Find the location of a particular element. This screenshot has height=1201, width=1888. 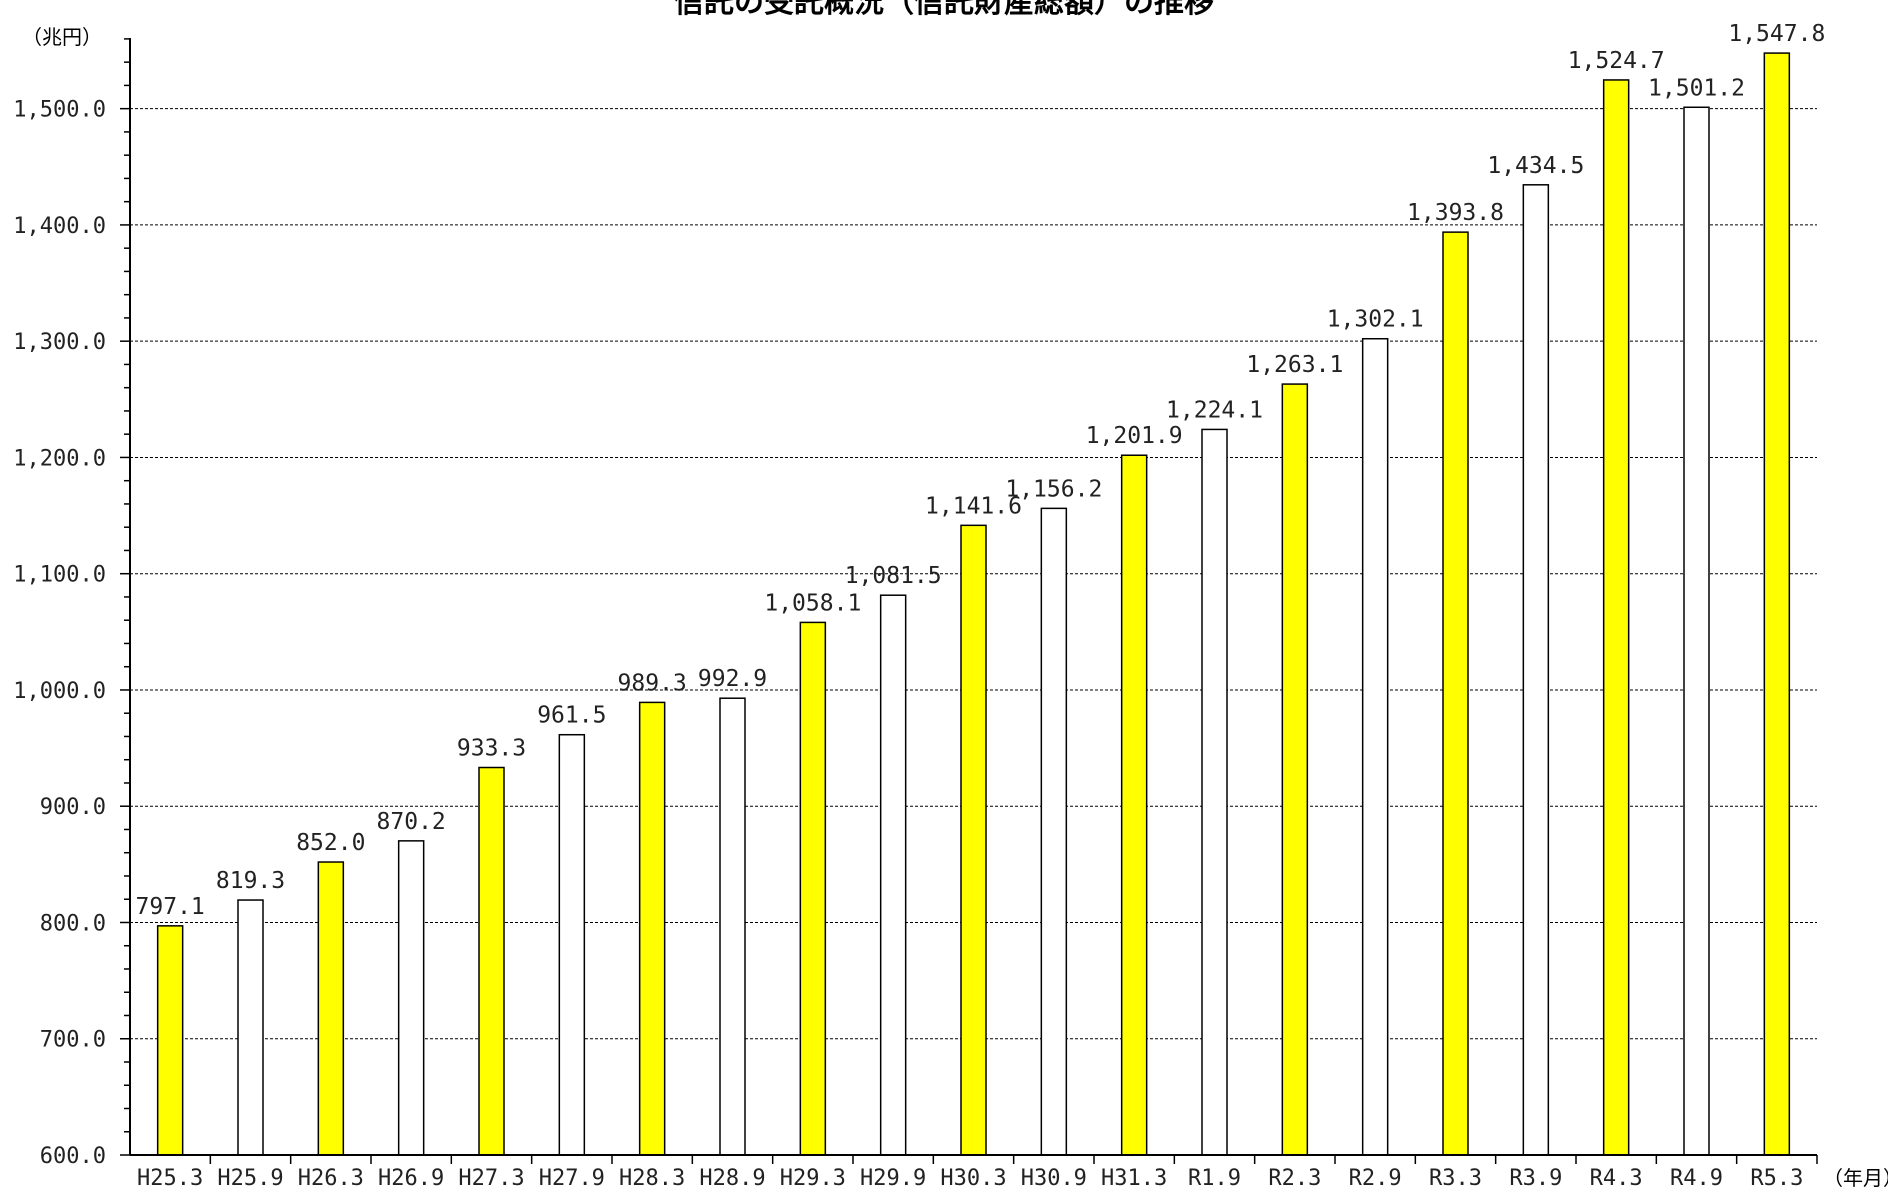

y-axis-unit-label: （兆円） is located at coordinates (62, 37).